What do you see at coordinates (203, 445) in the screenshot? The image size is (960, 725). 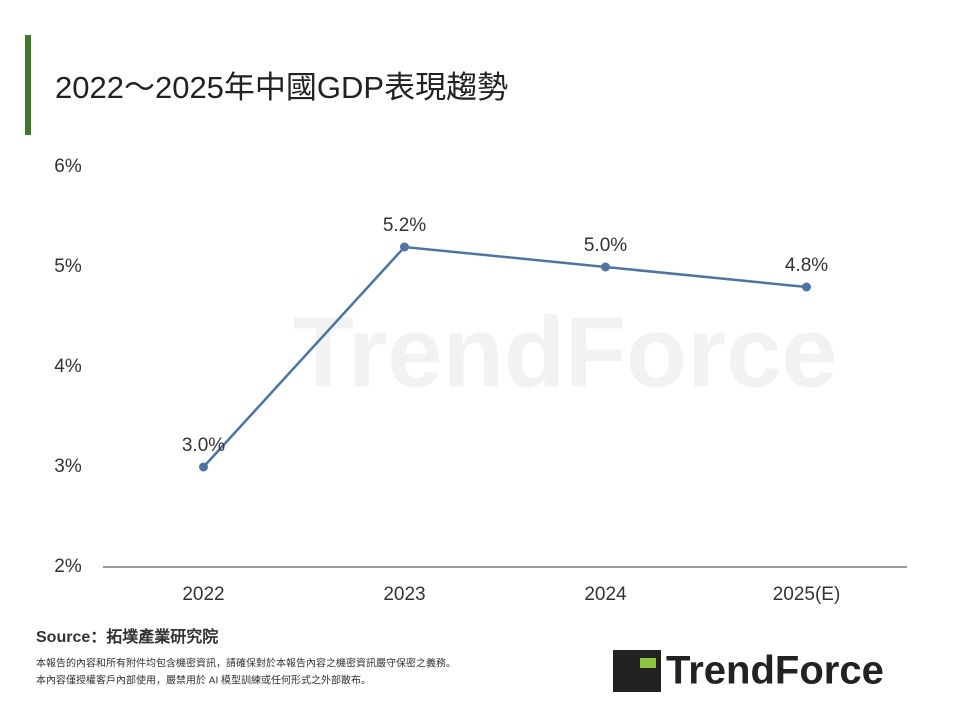 I see `data-label: 3.0%` at bounding box center [203, 445].